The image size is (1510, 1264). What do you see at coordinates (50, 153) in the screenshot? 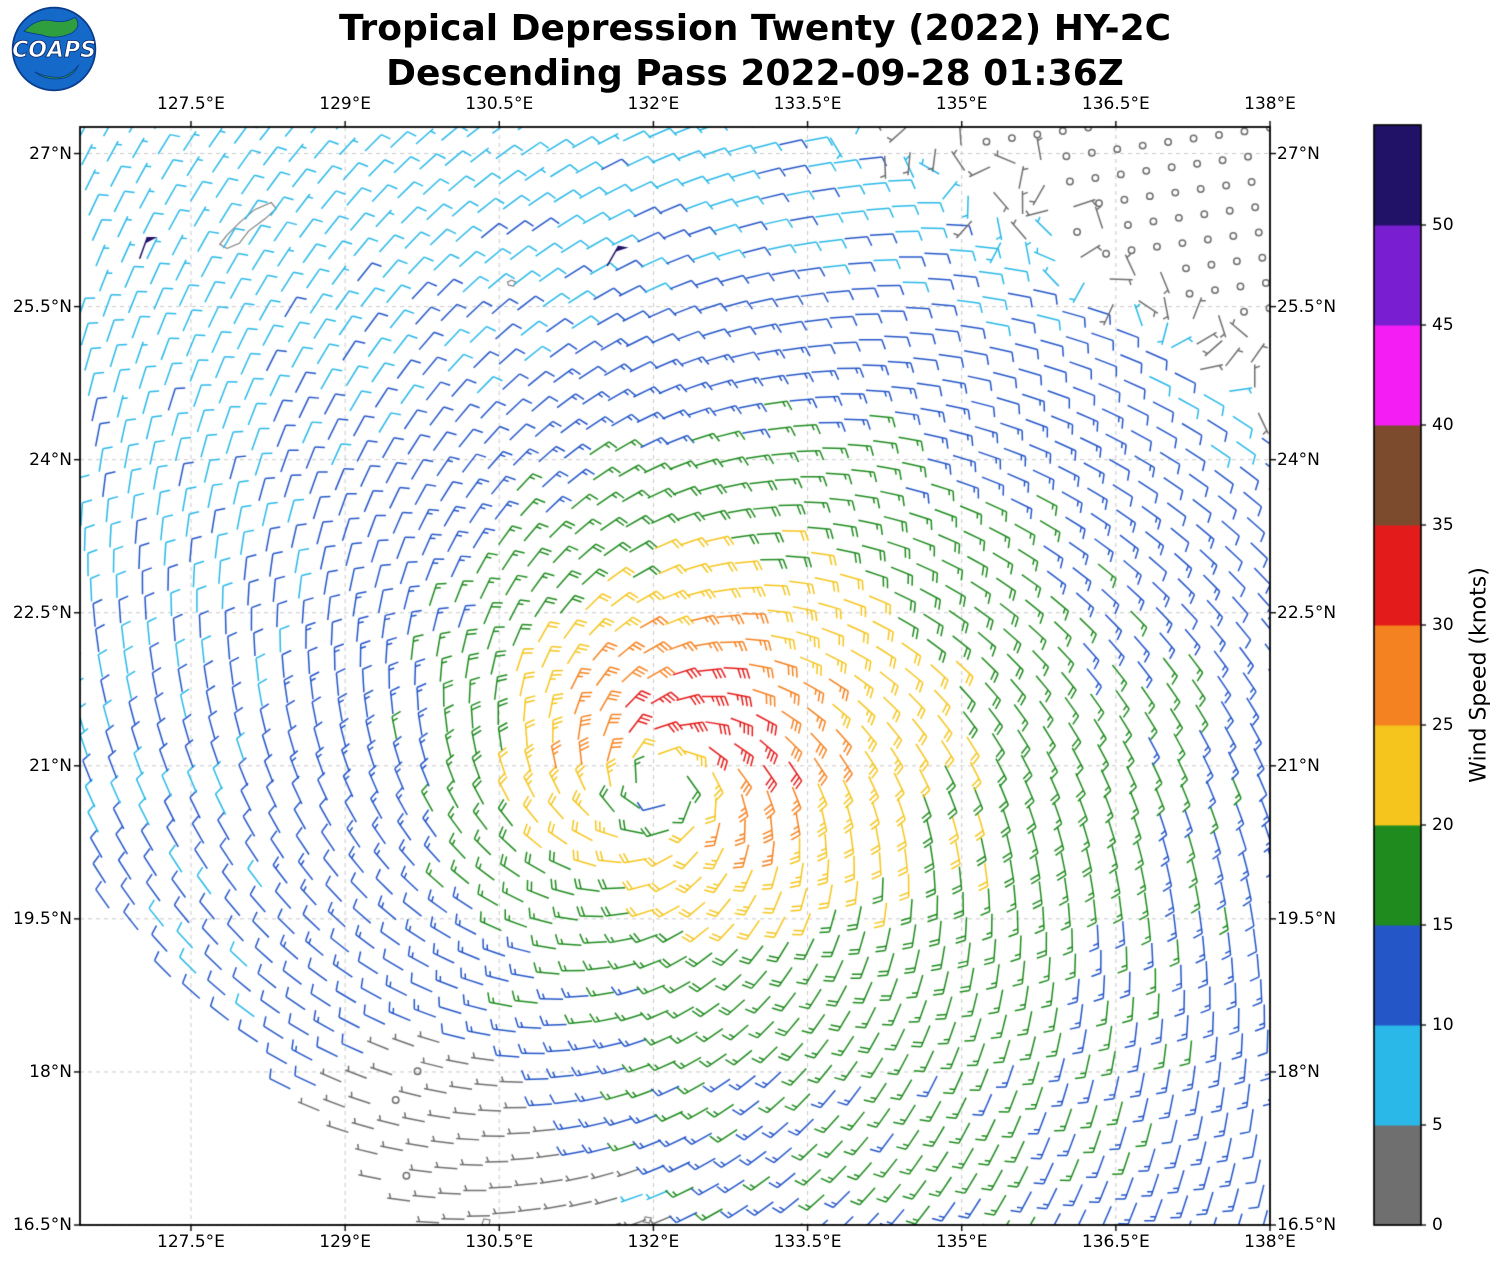
I see `lat-tick-label-left: 27°N` at bounding box center [50, 153].